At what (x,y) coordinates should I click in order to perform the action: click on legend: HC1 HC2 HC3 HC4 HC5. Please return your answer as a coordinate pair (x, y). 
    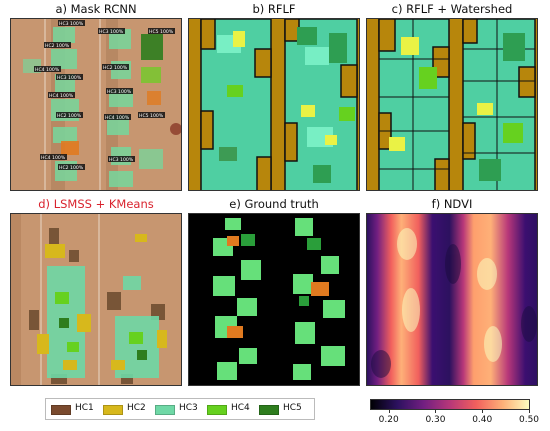
    Looking at the image, I should click on (180, 409).